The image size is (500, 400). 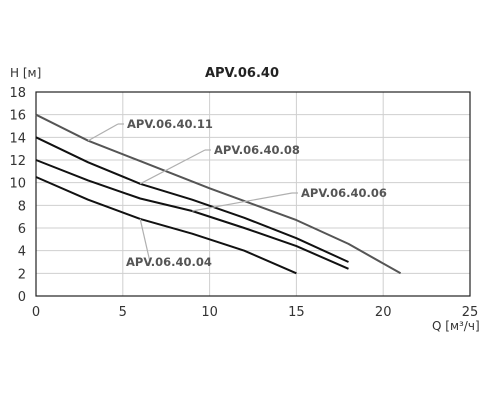 I want to click on y-tick-label: 0, so click(x=22, y=297).